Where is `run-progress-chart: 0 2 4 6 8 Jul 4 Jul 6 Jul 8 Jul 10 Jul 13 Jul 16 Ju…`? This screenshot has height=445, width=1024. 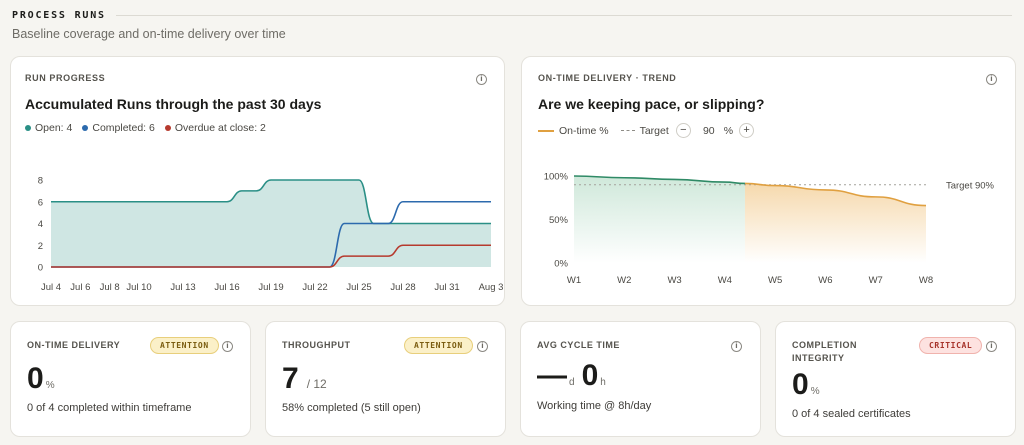 run-progress-chart: 0 2 4 6 8 Jul 4 Jul 6 Jul 8 Jul 10 Jul 13 Jul 16 Ju… is located at coordinates (271, 235).